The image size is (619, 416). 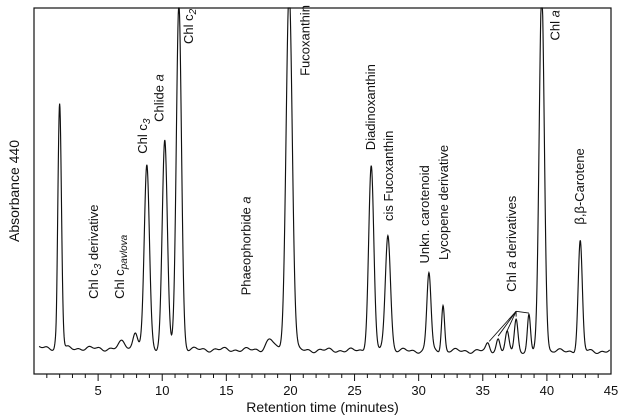 What do you see at coordinates (579, 186) in the screenshot?
I see `peak-annotation-label: β,β-Carotene` at bounding box center [579, 186].